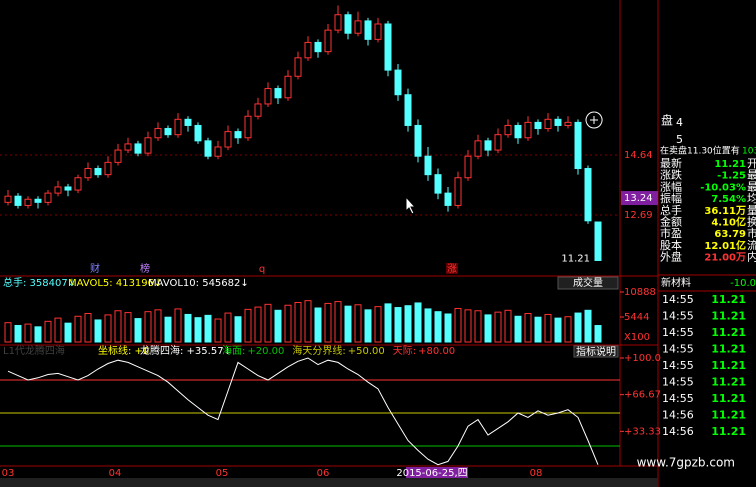 The width and height of the screenshot is (756, 487). I want to click on stat-value: 63.79, so click(730, 234).